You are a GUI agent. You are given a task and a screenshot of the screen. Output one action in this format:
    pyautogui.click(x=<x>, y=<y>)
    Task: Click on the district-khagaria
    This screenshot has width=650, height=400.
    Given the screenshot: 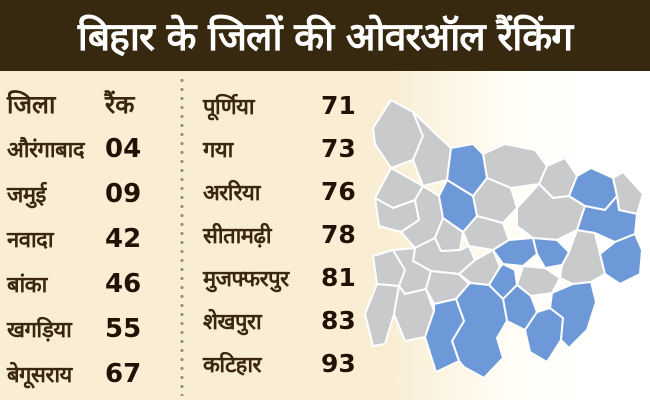 What is the action you would take?
    pyautogui.click(x=551, y=253)
    